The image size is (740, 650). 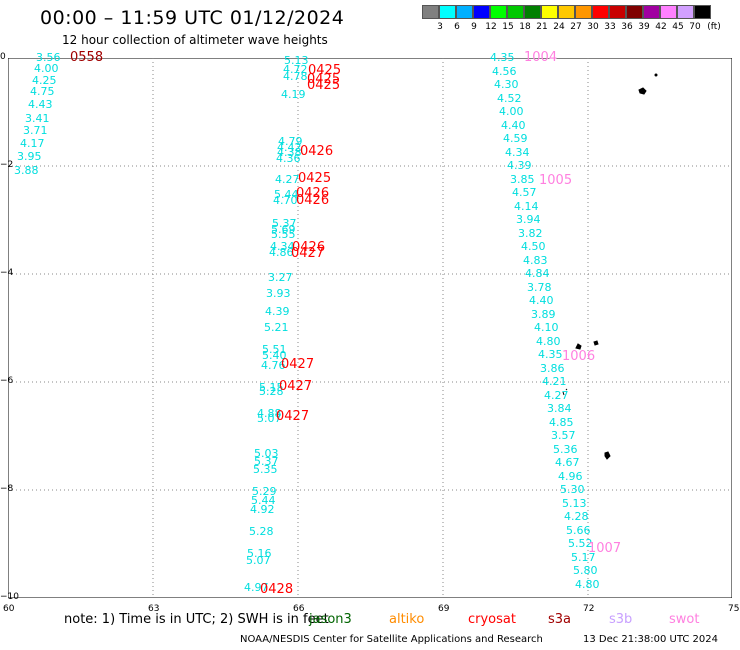 What do you see at coordinates (522, 179) in the screenshot?
I see `wave-height-value: 3.85` at bounding box center [522, 179].